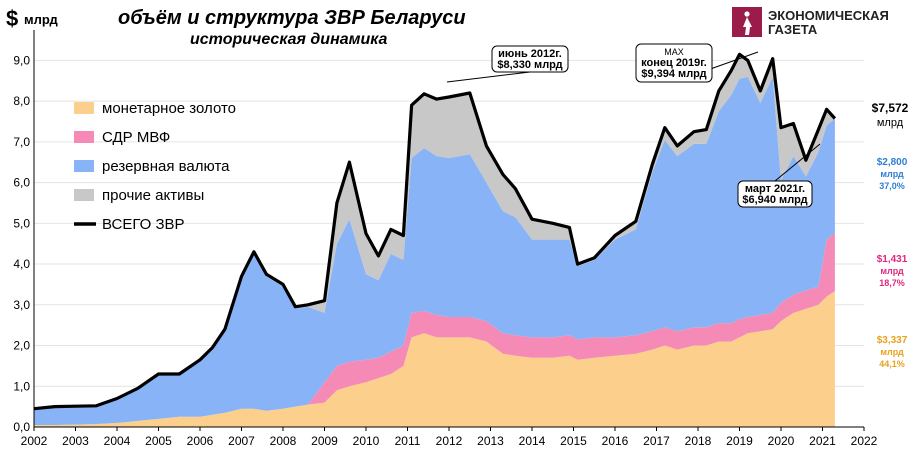 The height and width of the screenshot is (455, 919). I want to click on end-label-text: 37,0%, so click(892, 186).